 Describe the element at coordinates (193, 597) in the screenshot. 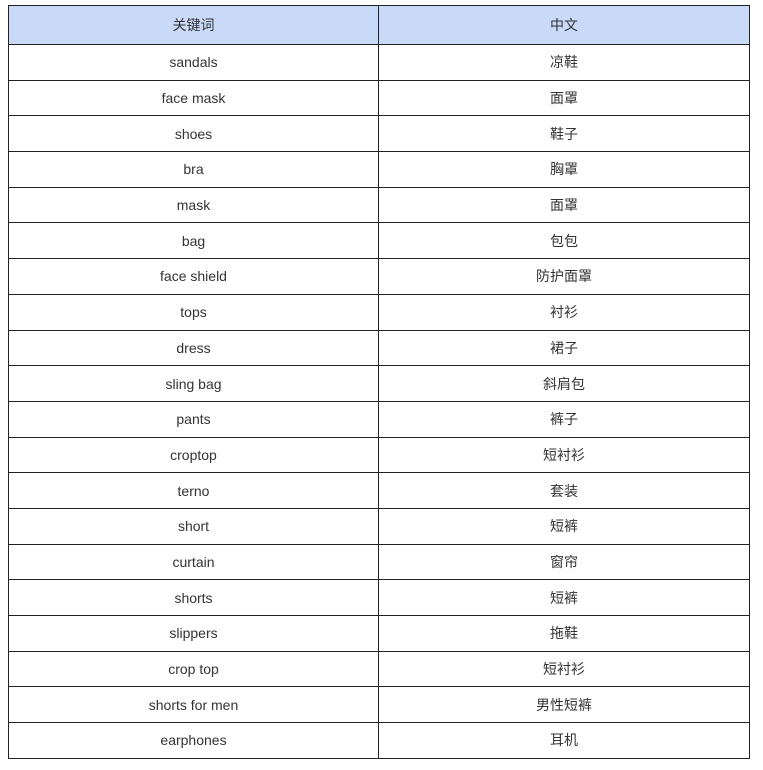

I see `keyword-cell: shorts` at that location.